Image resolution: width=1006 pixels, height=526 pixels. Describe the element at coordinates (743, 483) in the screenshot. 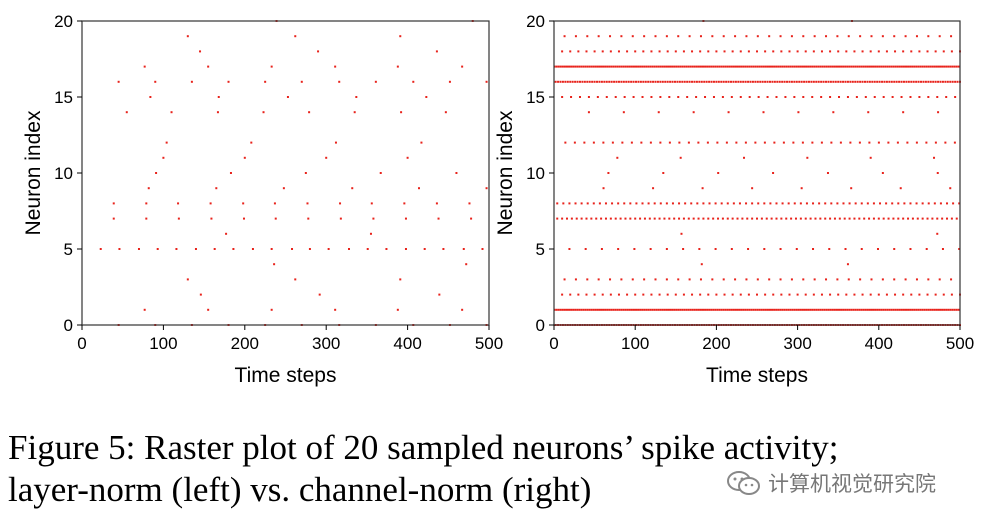

I see `wechat-icon` at that location.